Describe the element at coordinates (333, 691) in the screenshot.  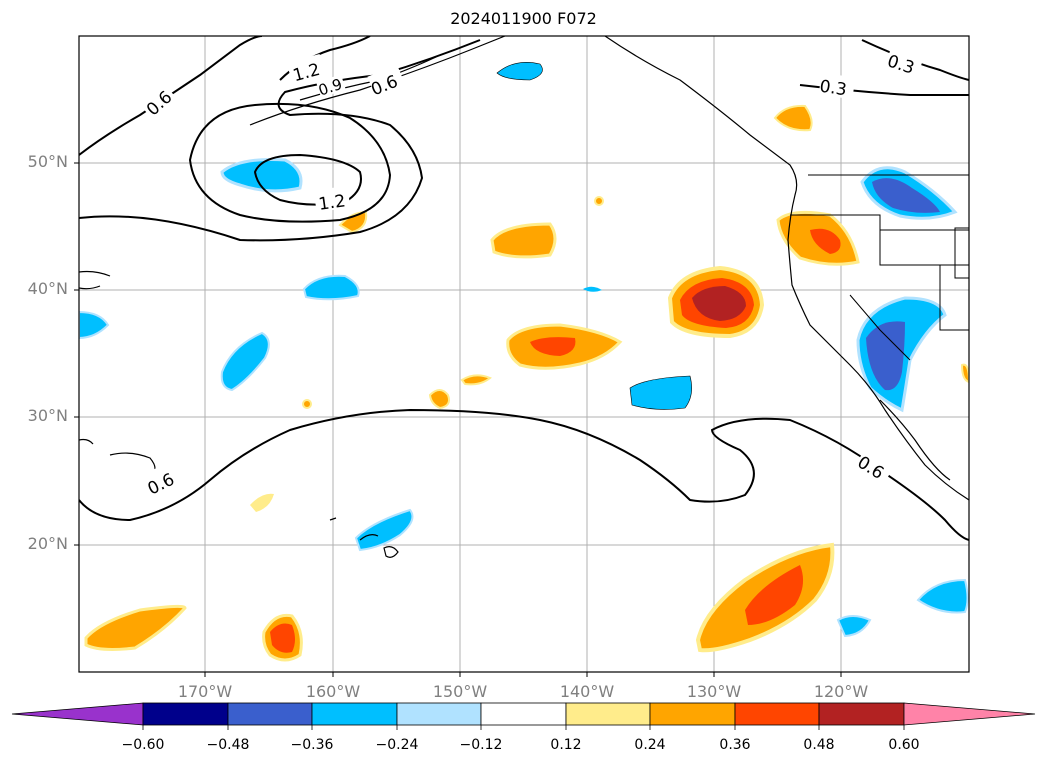
I see `longitude-label: 160°W` at that location.